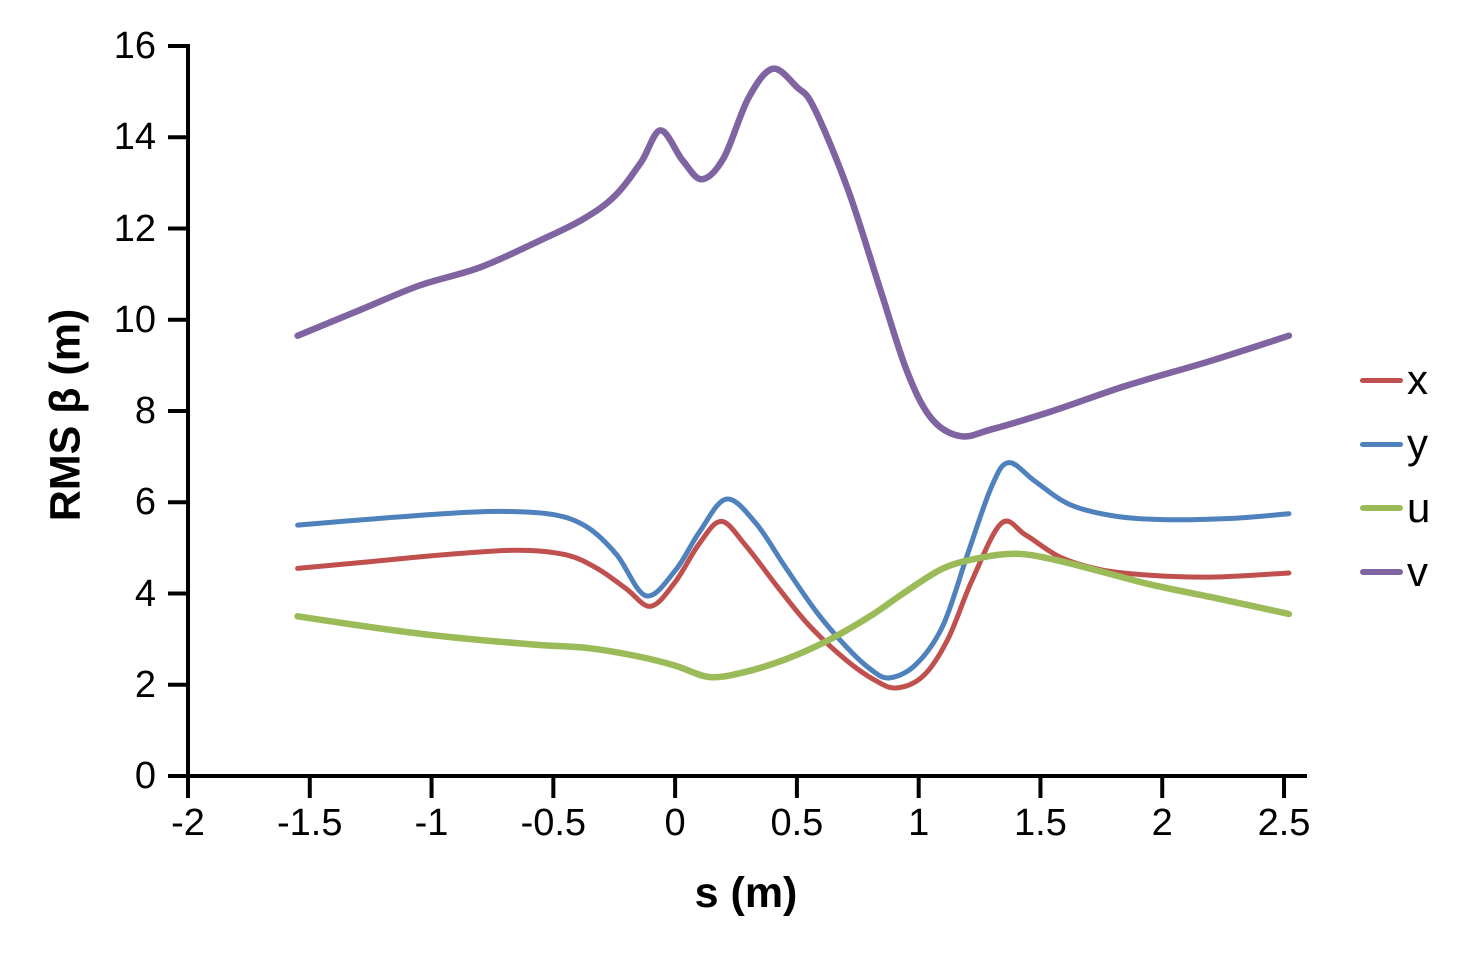  I want to click on x-tick-label: -1.5, so click(310, 823).